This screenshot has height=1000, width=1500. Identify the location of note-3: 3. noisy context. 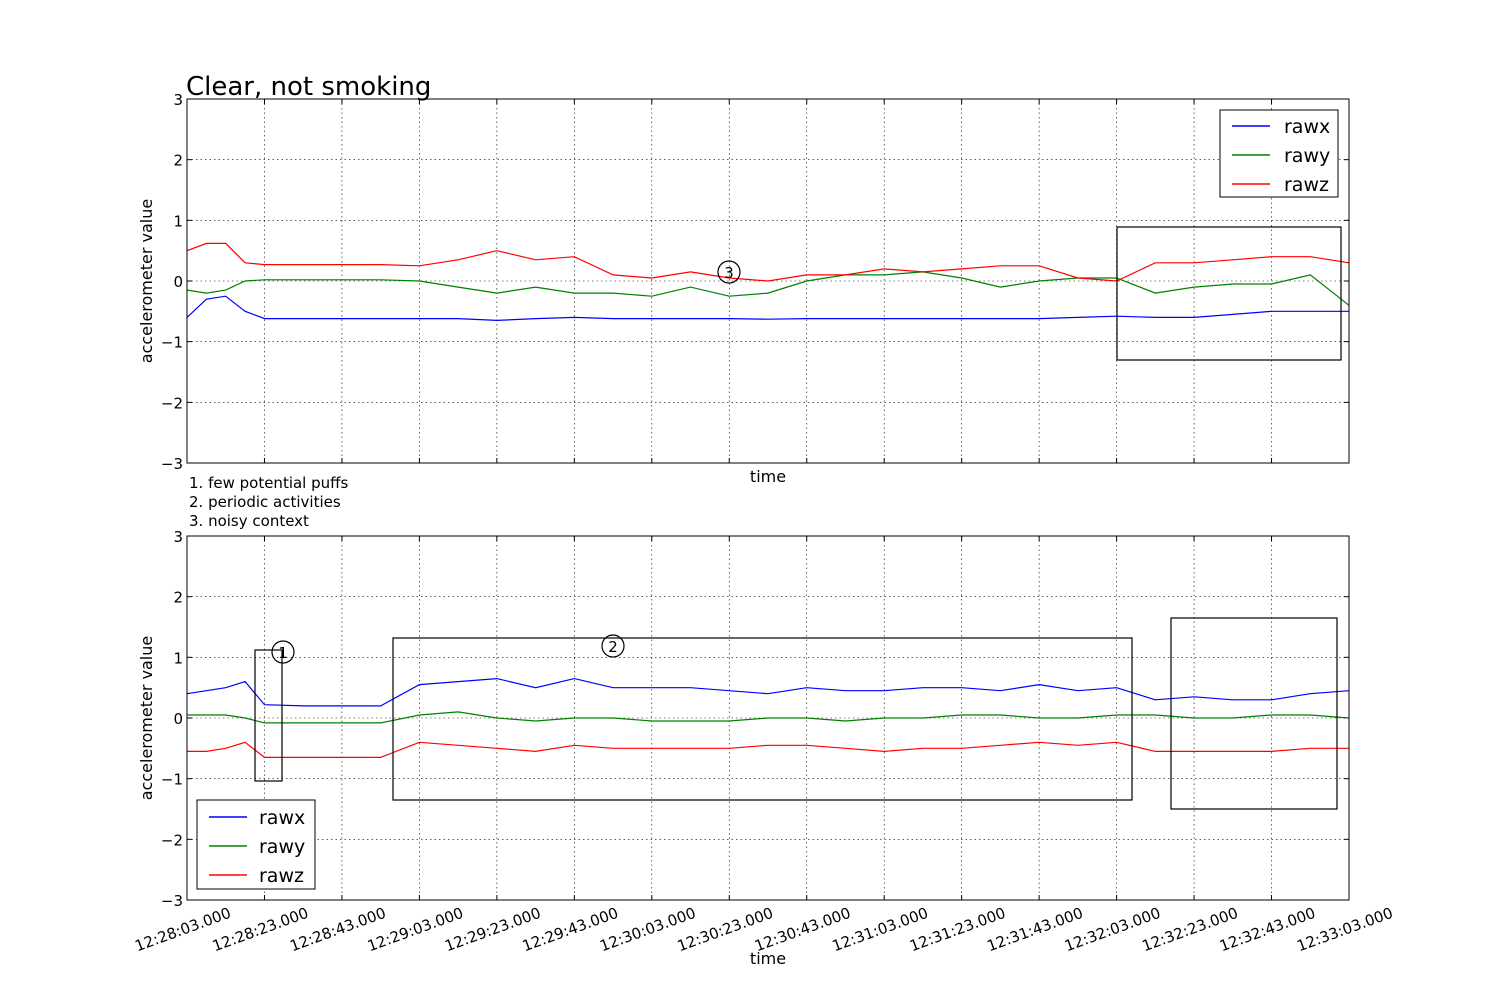
(249, 521).